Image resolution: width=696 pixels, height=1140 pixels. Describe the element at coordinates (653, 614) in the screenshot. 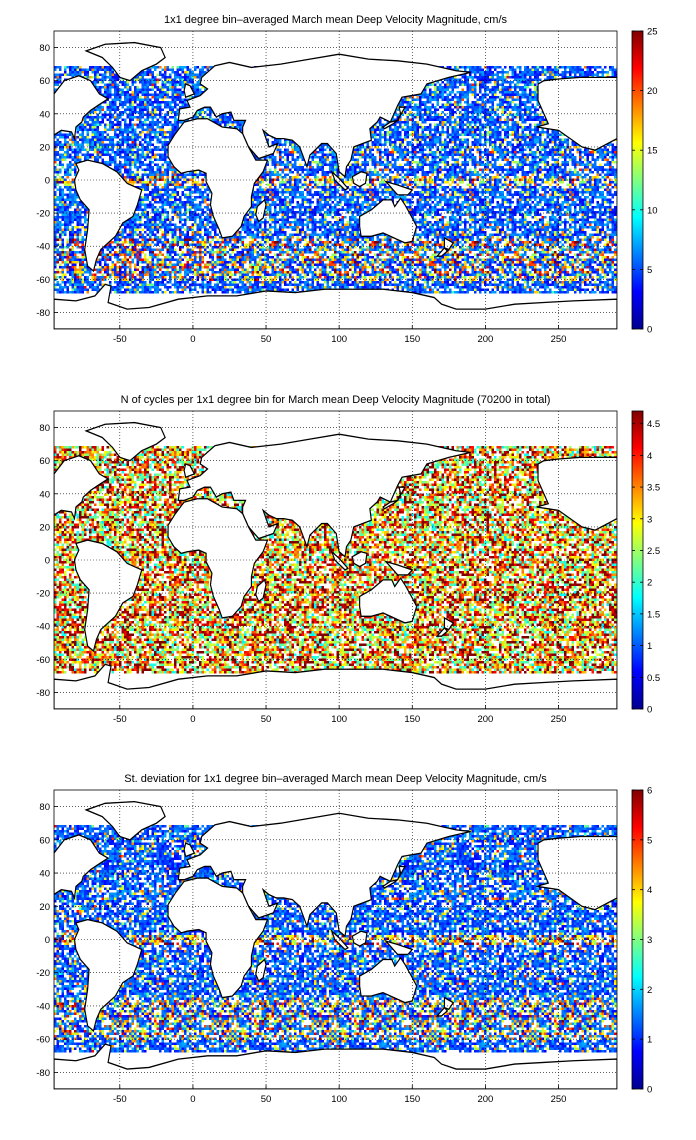

I see `colorbar-tick-label: 1.5` at that location.